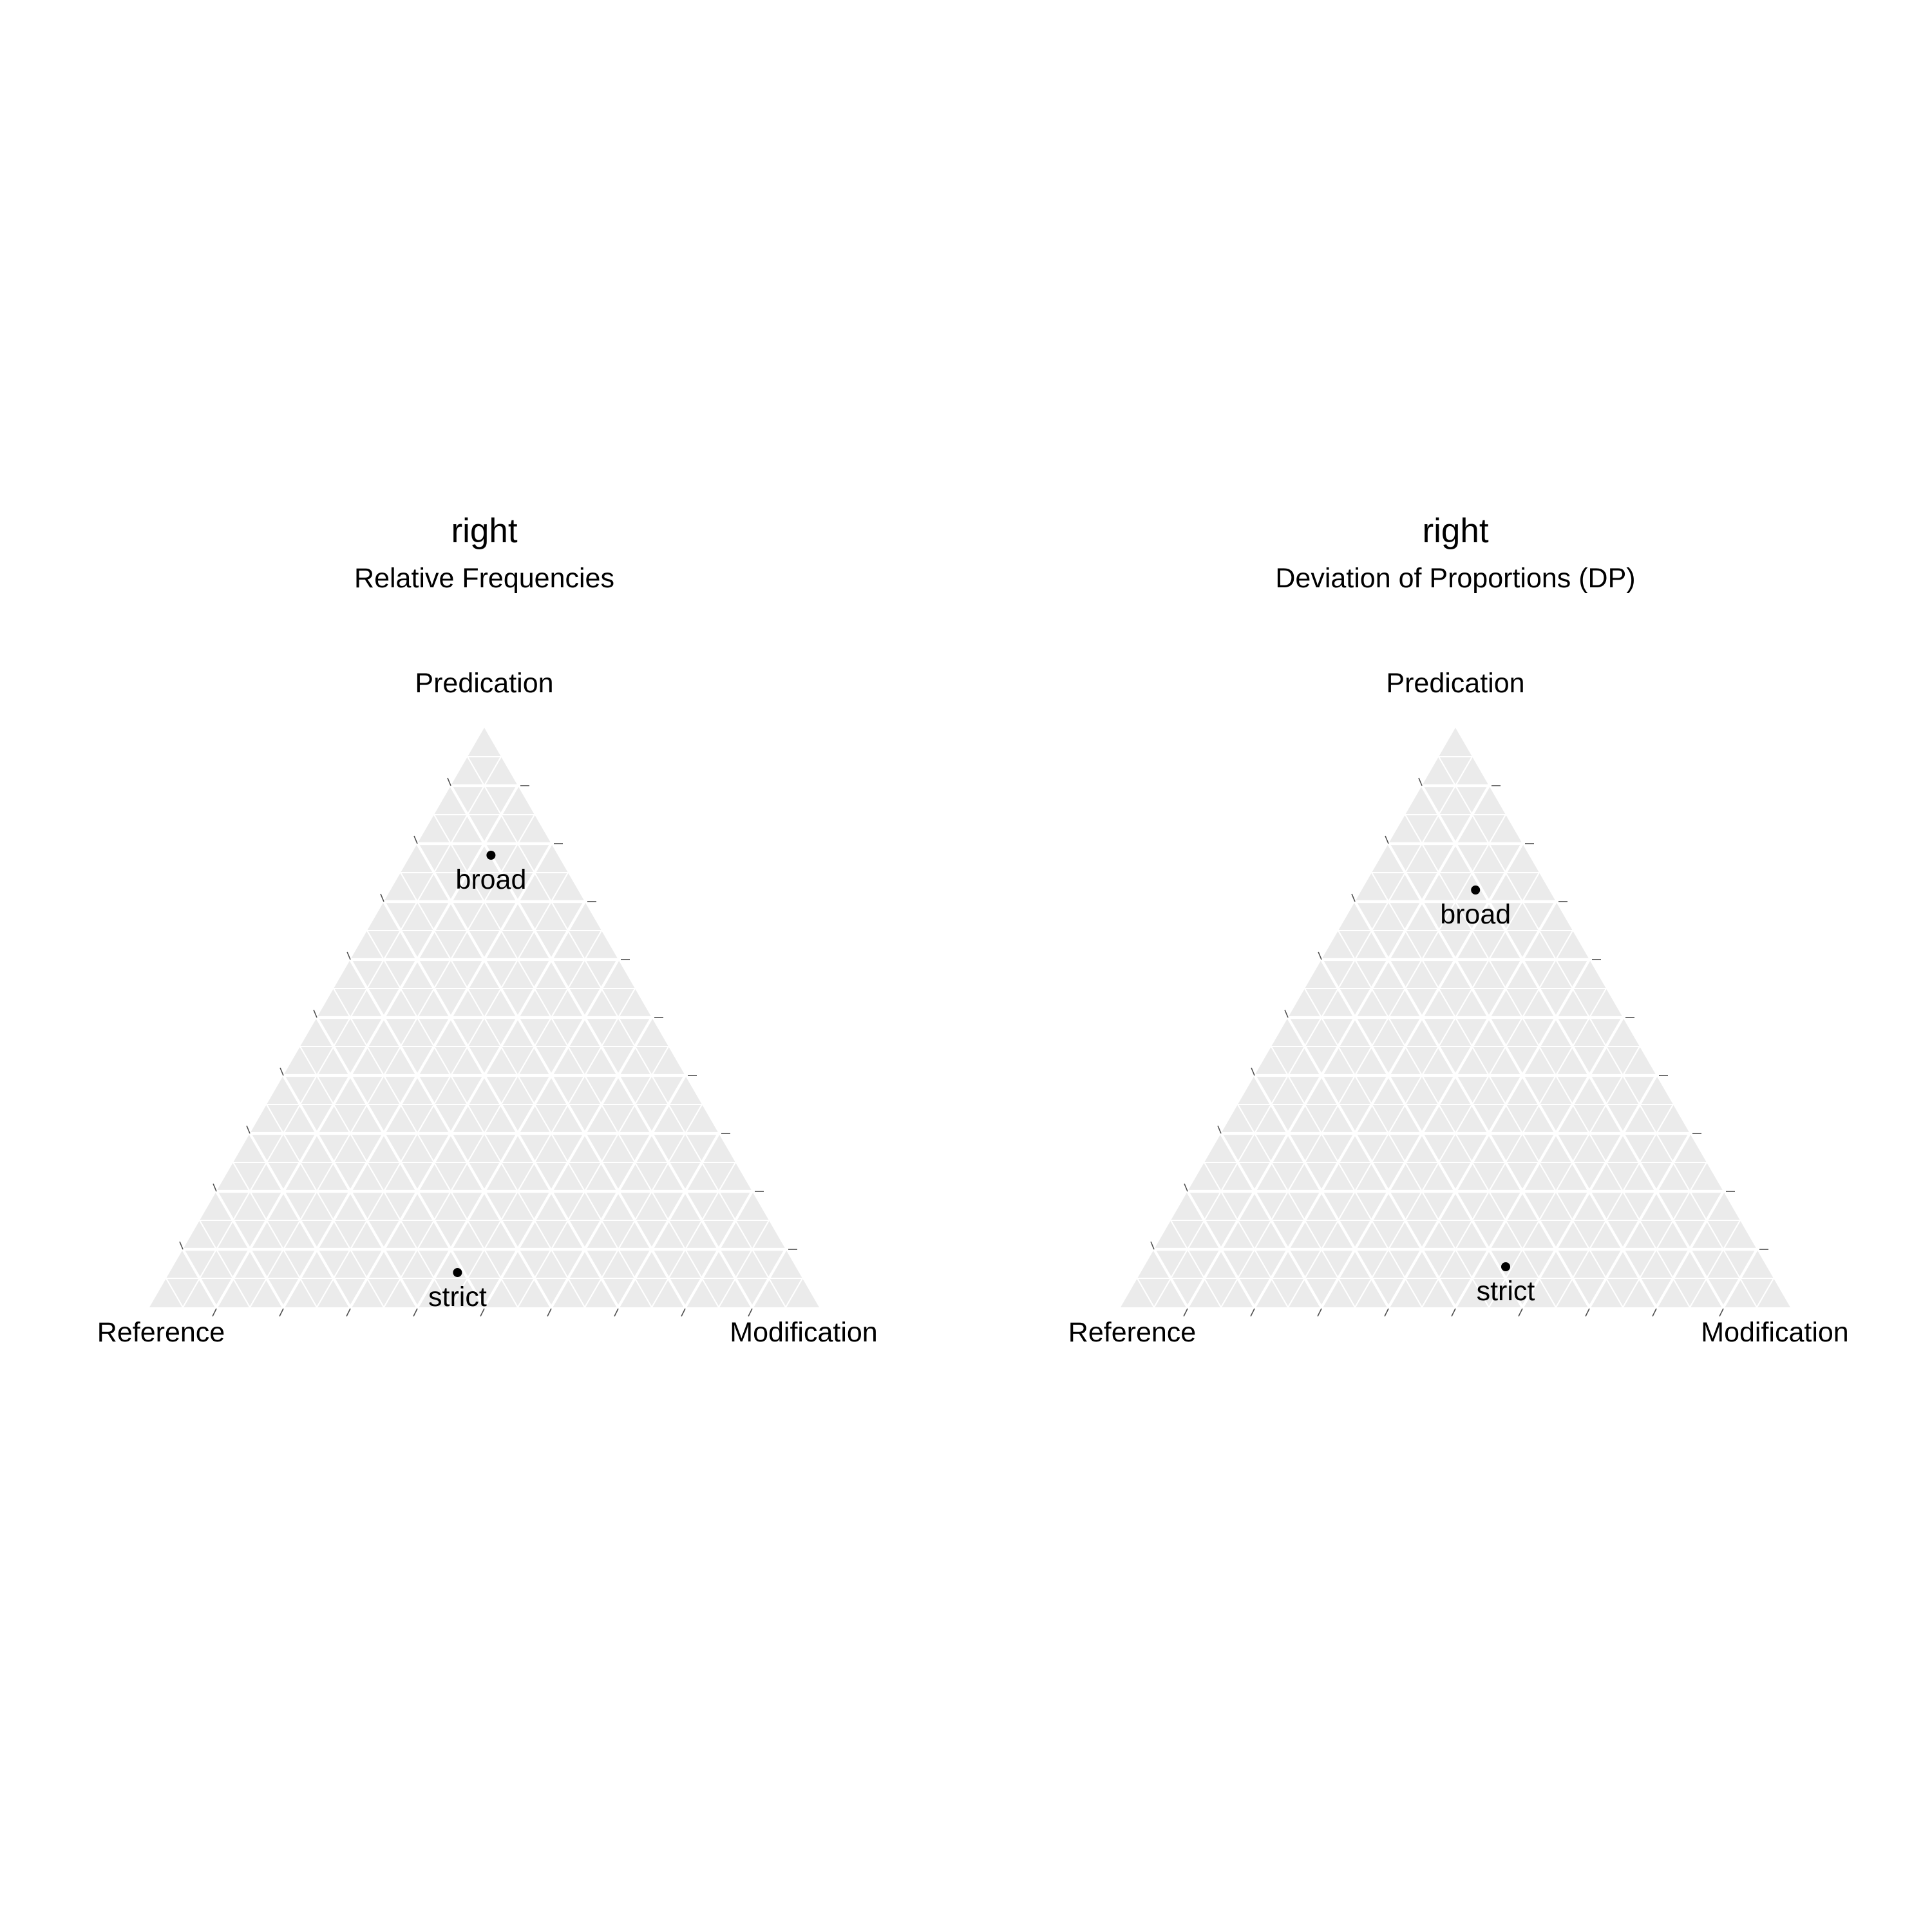 Image resolution: width=1932 pixels, height=1932 pixels. I want to click on vertex-label-right: Modification, so click(1774, 1333).